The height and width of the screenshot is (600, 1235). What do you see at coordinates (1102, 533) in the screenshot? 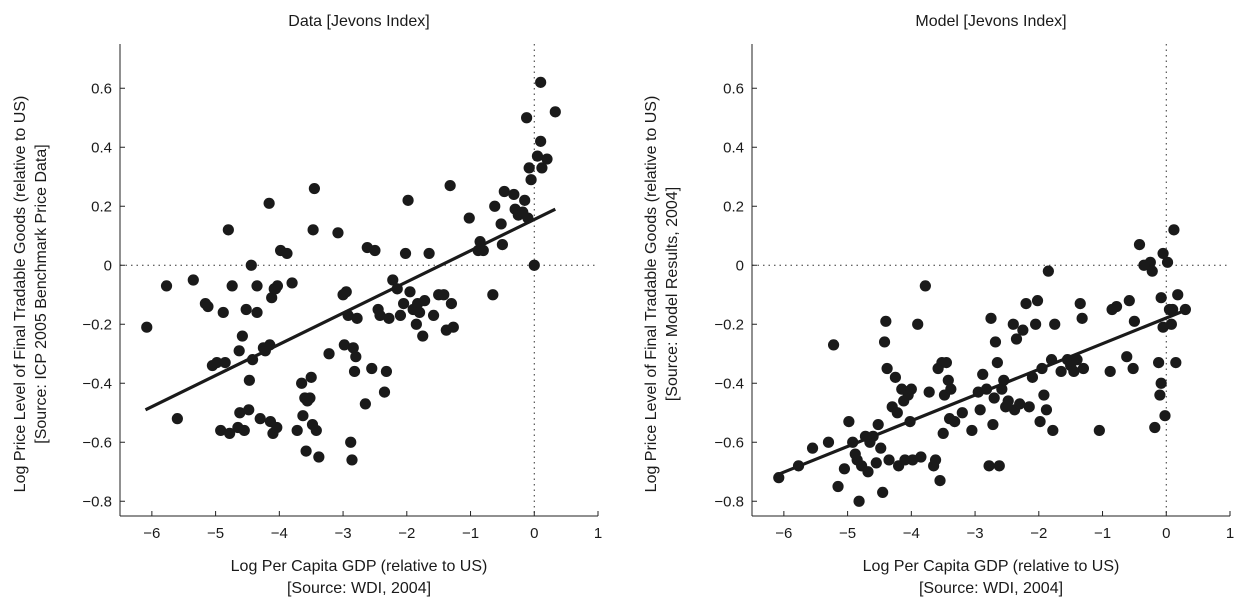
I see `x-tick-label: −1` at bounding box center [1102, 533].